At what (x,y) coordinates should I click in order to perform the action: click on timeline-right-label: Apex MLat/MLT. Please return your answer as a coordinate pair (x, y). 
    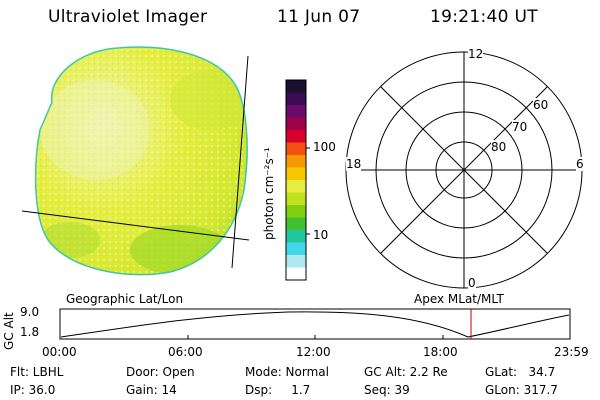
    Looking at the image, I should click on (459, 299).